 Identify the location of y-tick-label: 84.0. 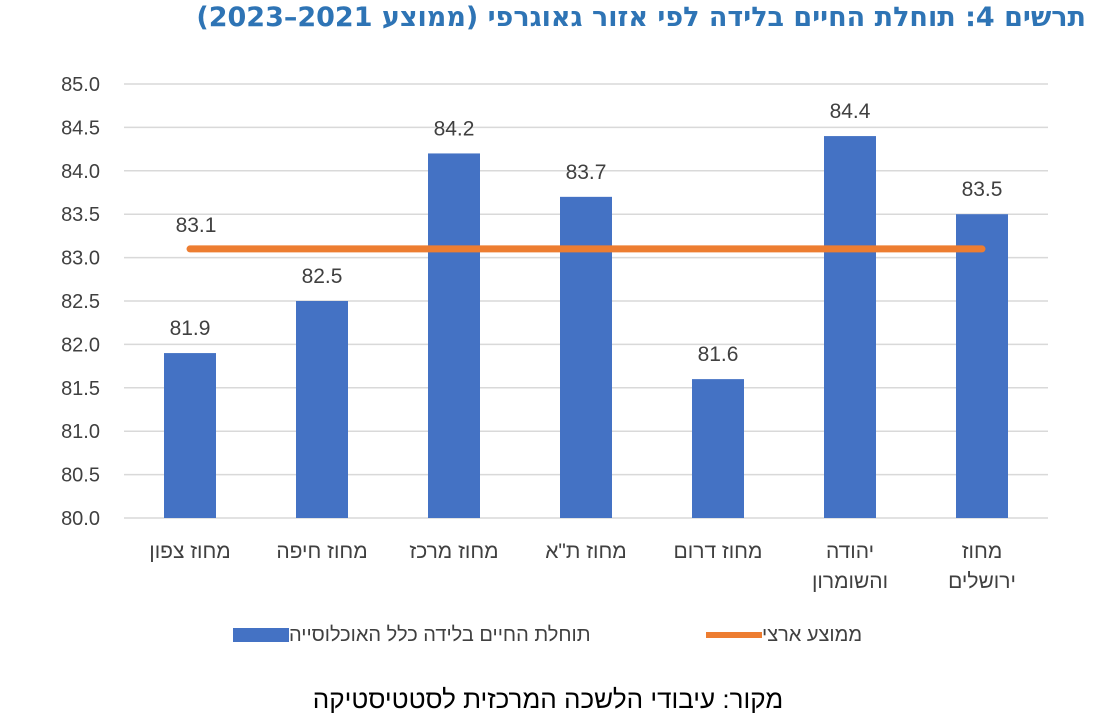
(80, 172).